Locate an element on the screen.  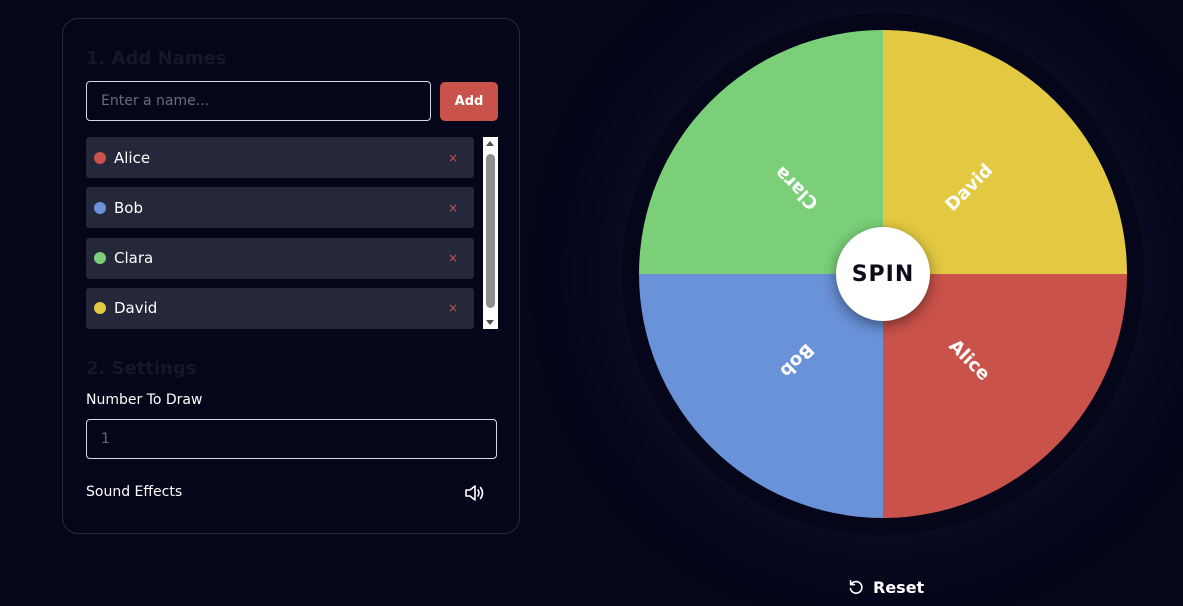
number-to-draw-input is located at coordinates (291, 439).